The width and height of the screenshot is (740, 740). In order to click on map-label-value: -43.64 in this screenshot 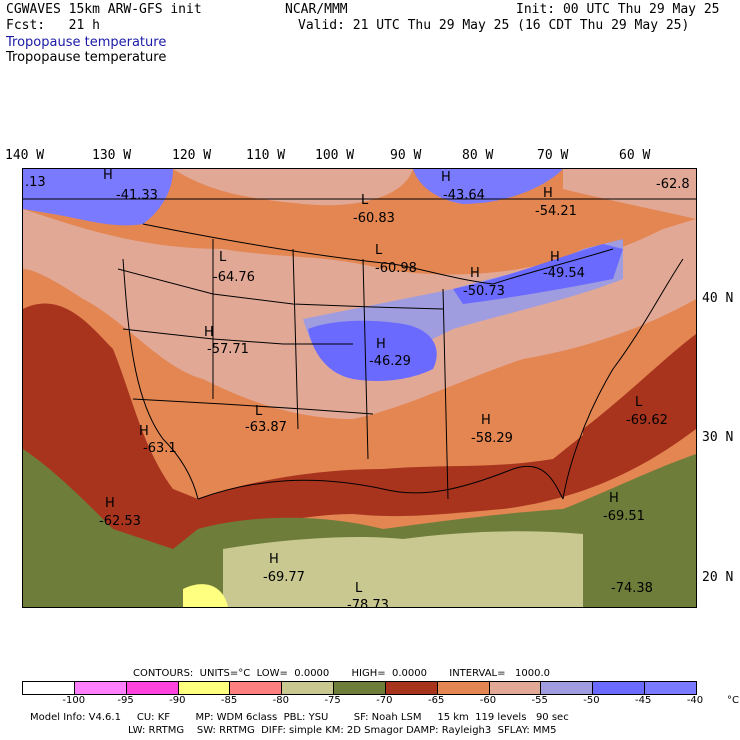, I will do `click(464, 195)`.